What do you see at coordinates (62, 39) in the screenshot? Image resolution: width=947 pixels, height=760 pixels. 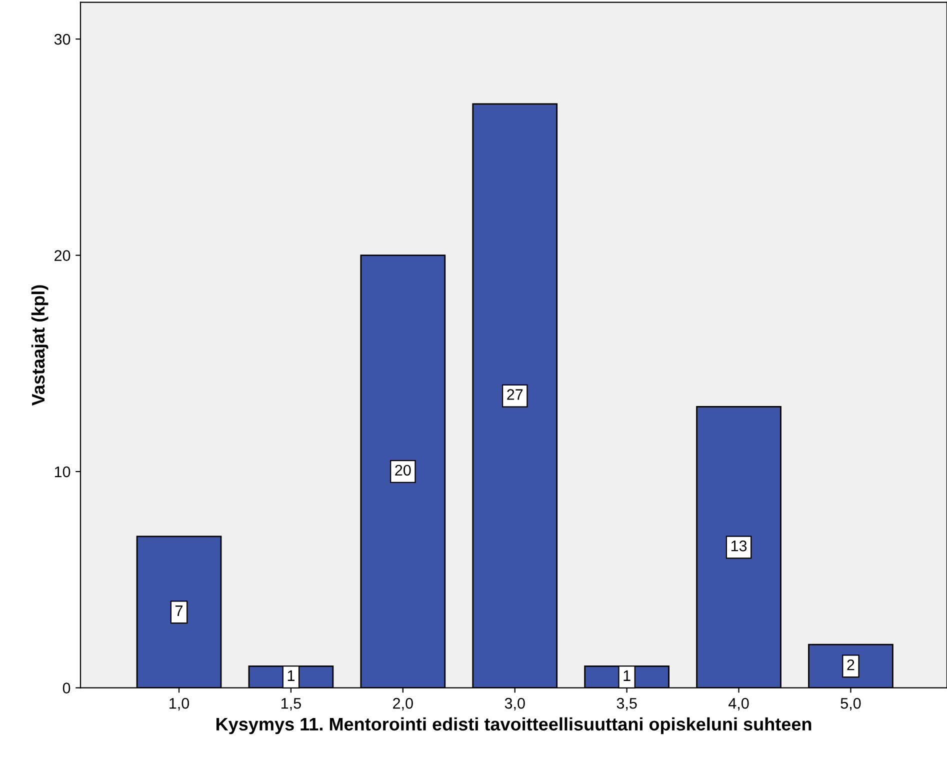 I see `y-tick-label: 30` at bounding box center [62, 39].